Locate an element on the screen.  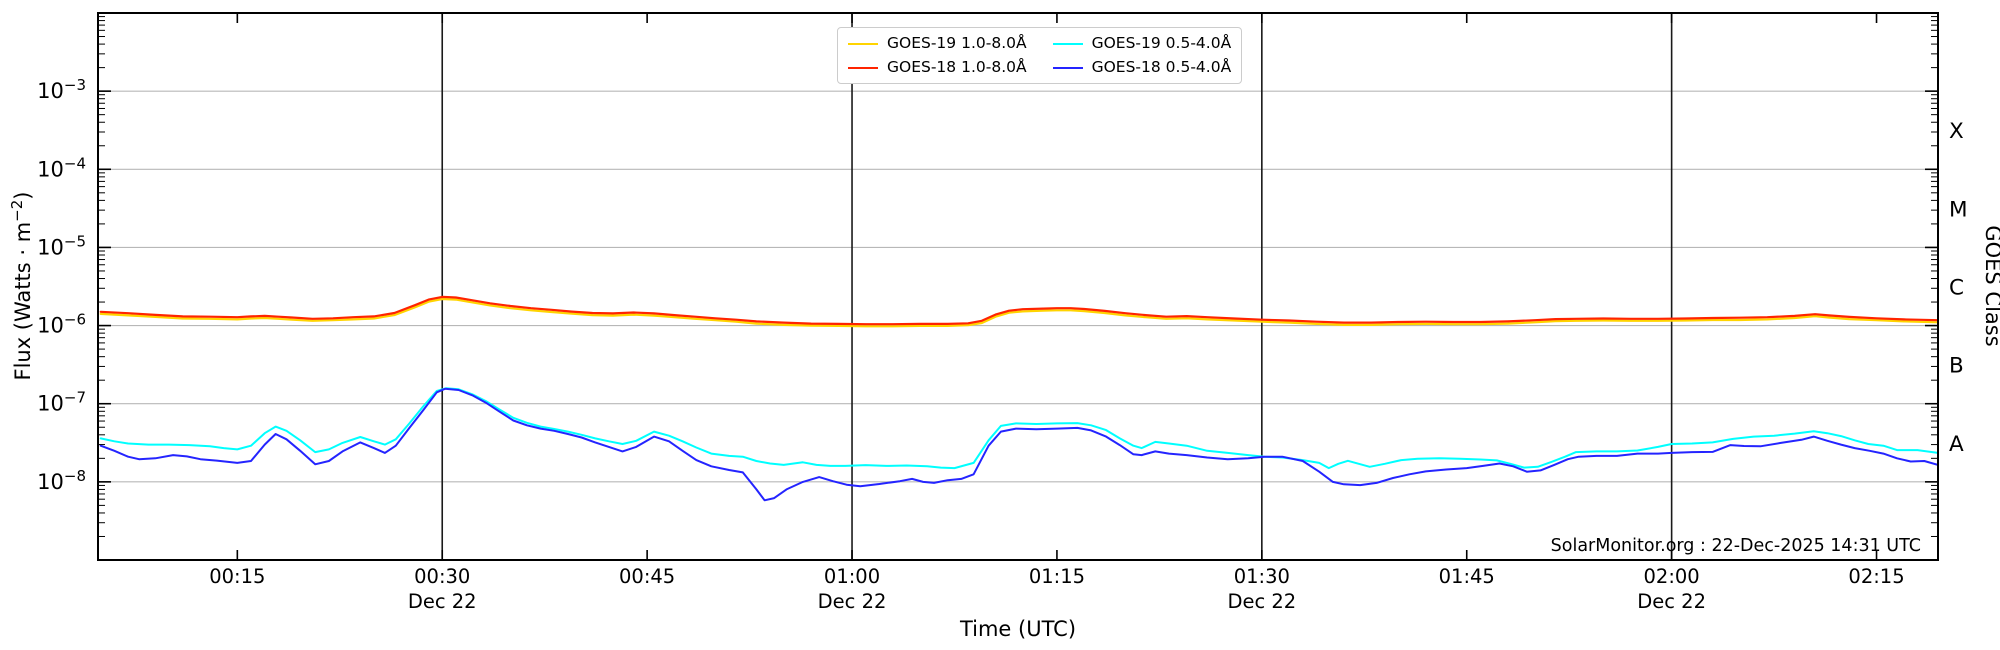
class-label-M: M is located at coordinates (1958, 209).